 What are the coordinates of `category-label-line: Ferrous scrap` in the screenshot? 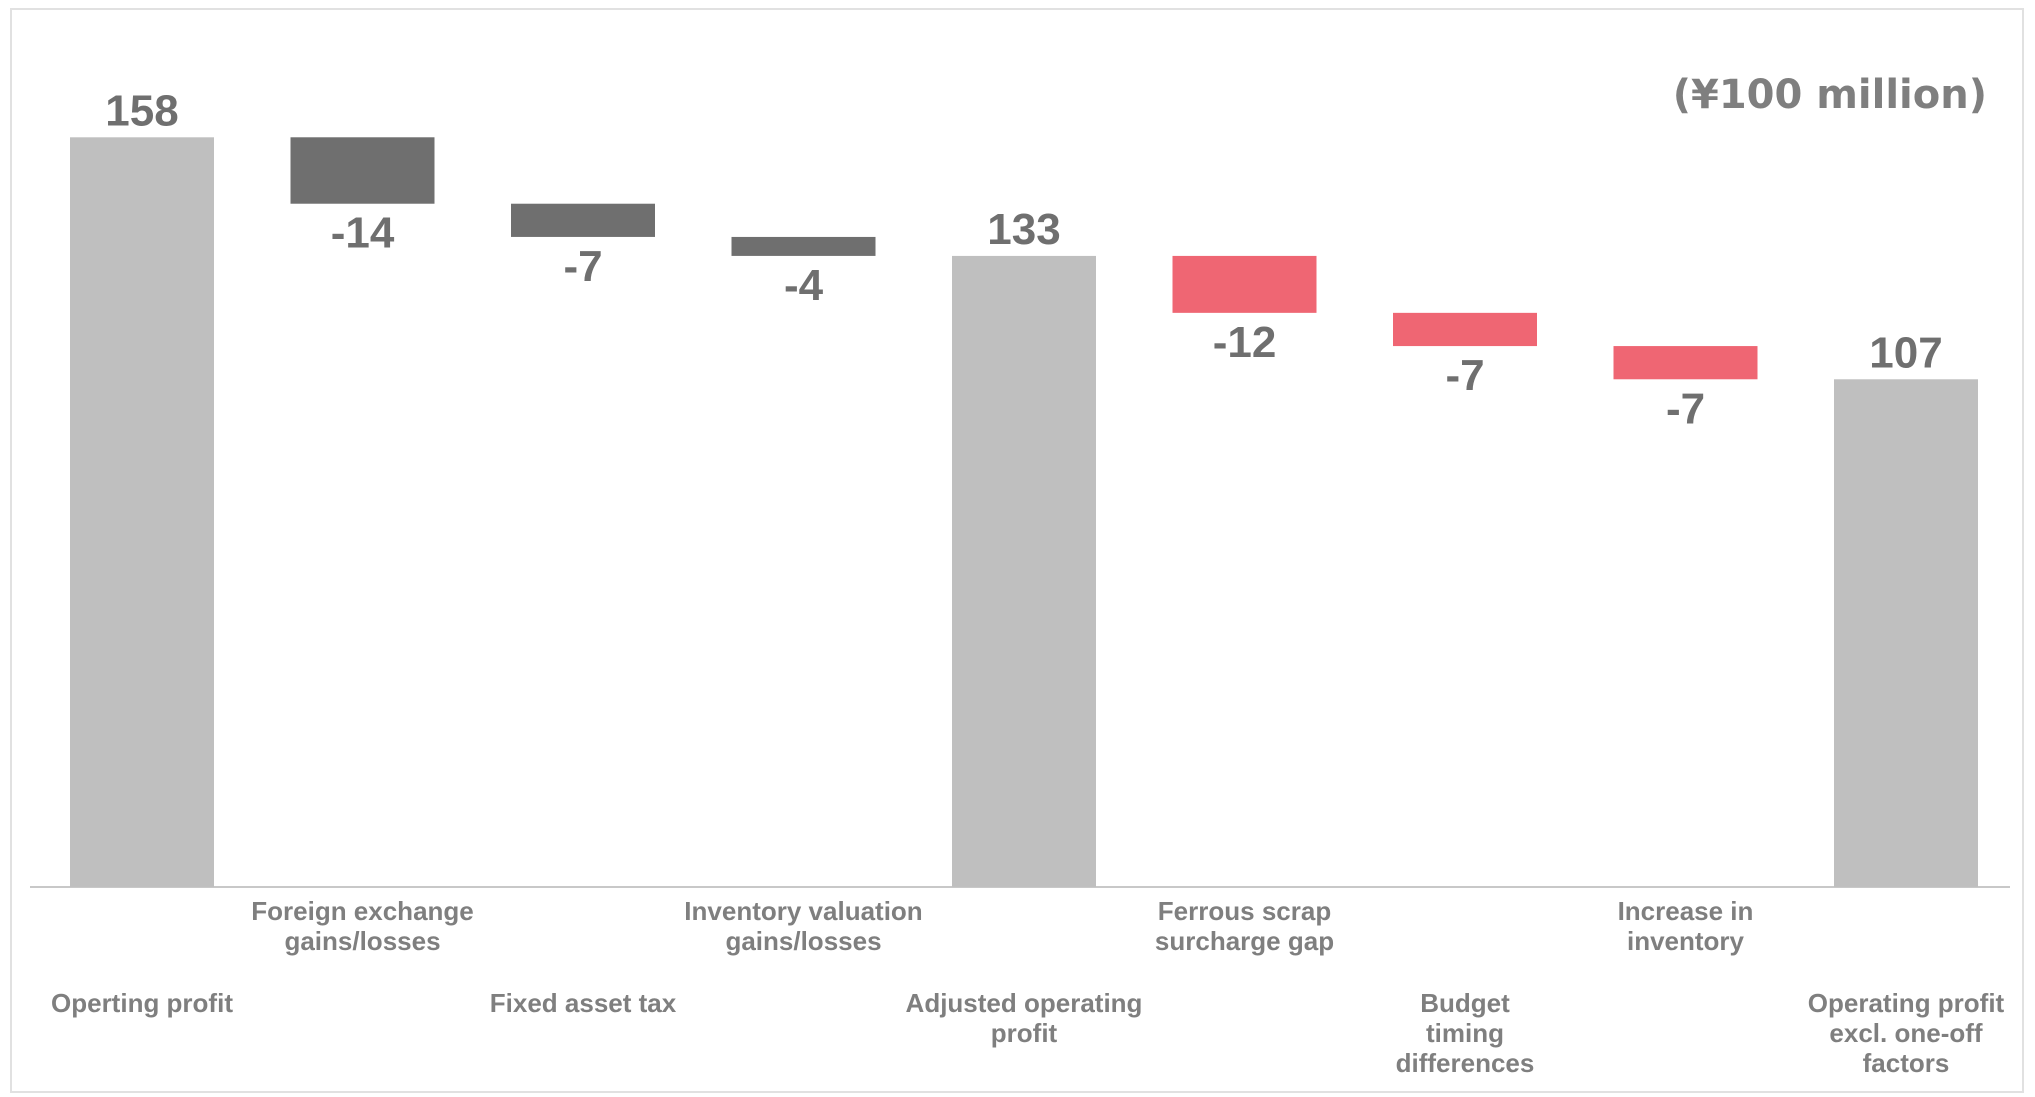 It's located at (1244, 911).